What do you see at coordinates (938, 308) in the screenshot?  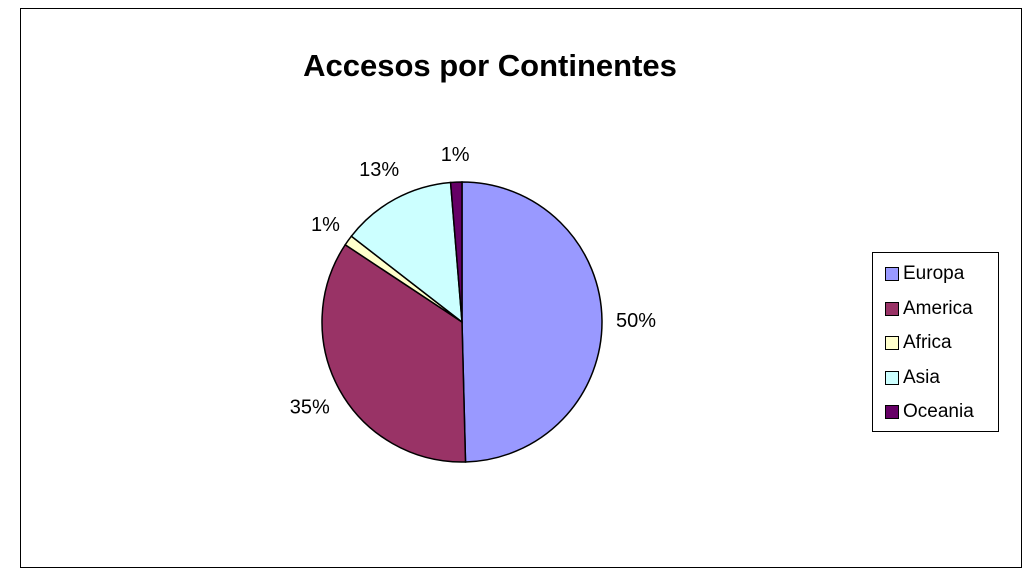 I see `legend-label-america: America` at bounding box center [938, 308].